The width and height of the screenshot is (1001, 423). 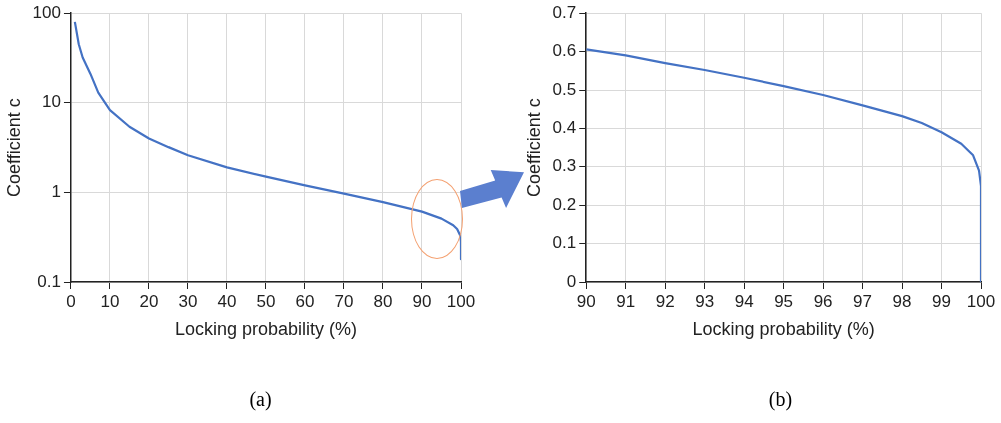 What do you see at coordinates (665, 301) in the screenshot?
I see `x-tick-label: 92` at bounding box center [665, 301].